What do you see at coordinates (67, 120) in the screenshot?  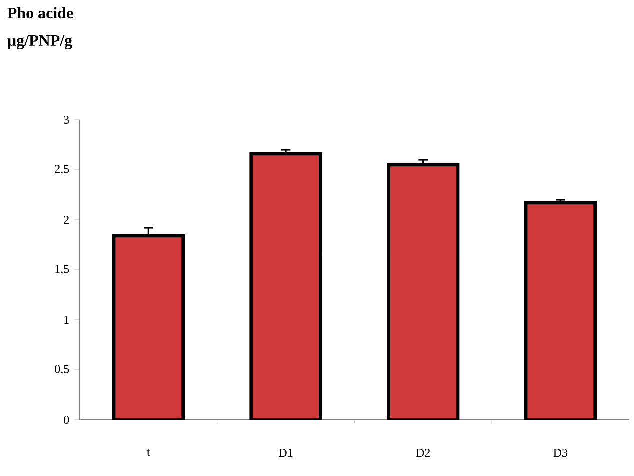 I see `y-tick-label: 3` at bounding box center [67, 120].